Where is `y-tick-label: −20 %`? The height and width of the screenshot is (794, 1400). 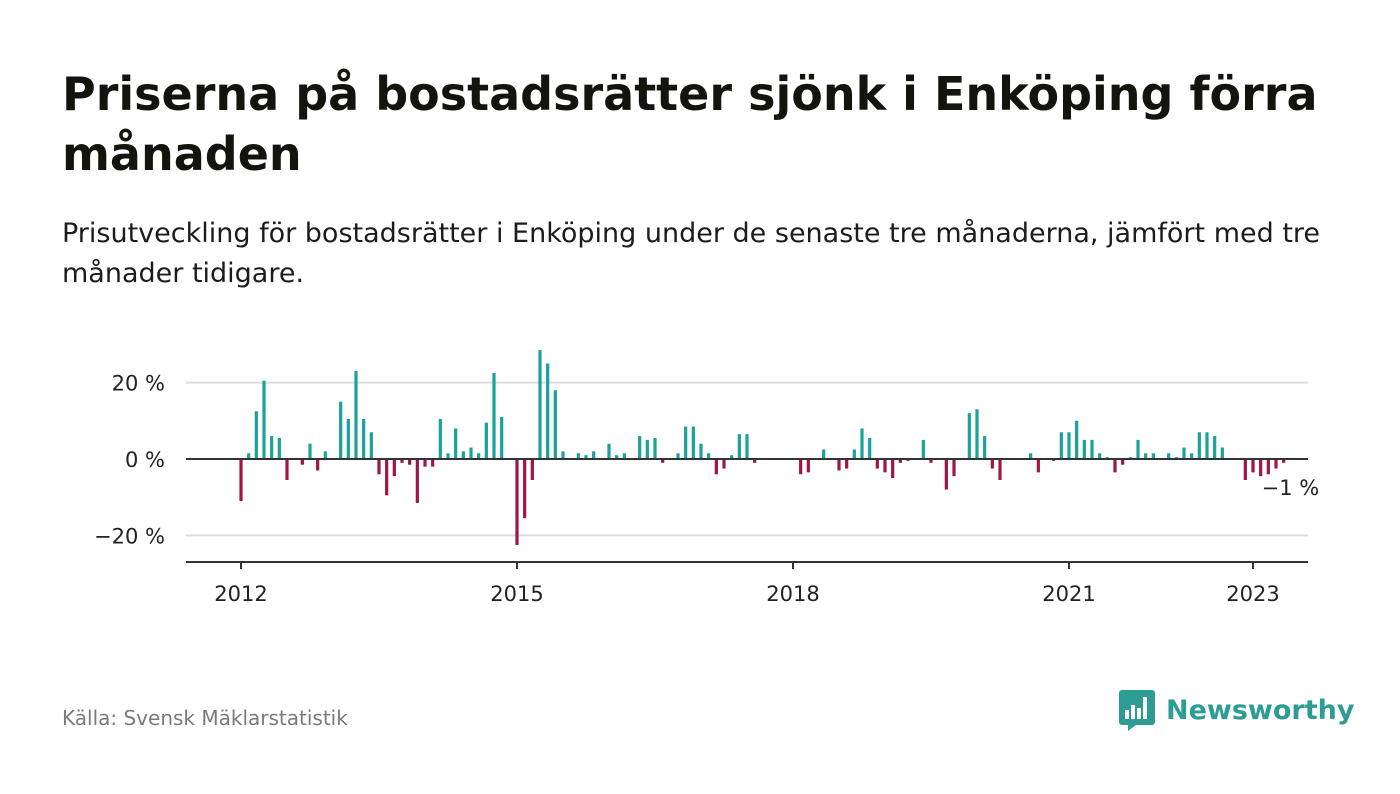 y-tick-label: −20 % is located at coordinates (129, 536).